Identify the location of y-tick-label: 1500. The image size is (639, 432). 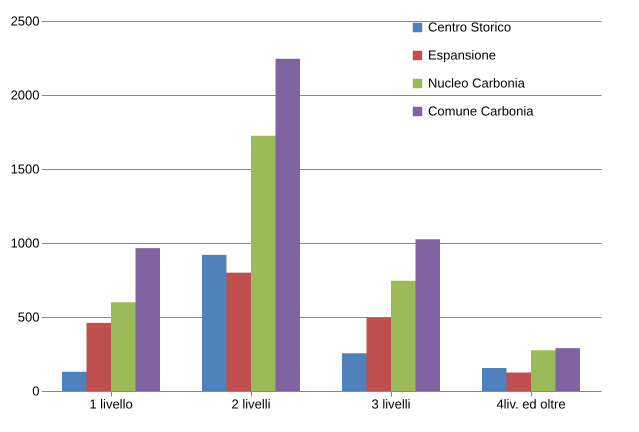
(25, 169).